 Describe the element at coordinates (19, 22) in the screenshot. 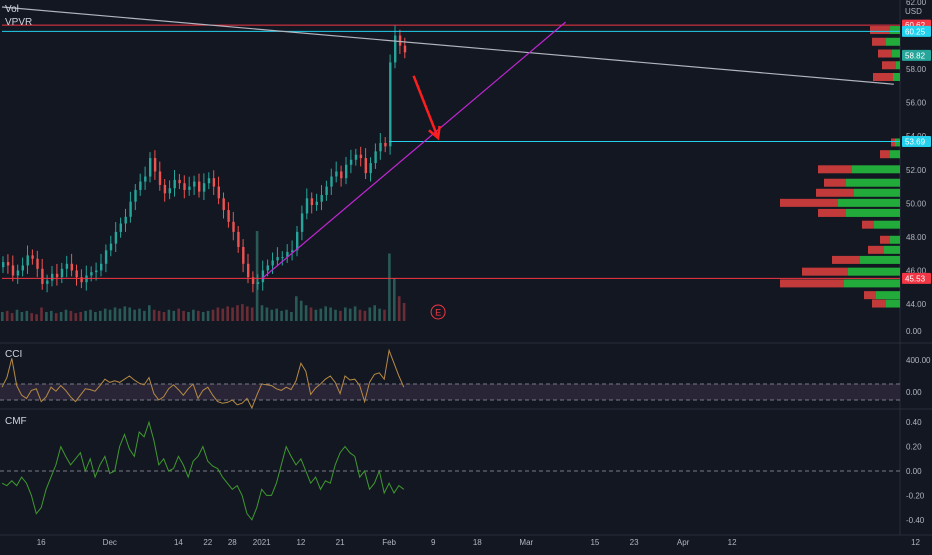

I see `vpvr-indicator-label: VPVR` at that location.